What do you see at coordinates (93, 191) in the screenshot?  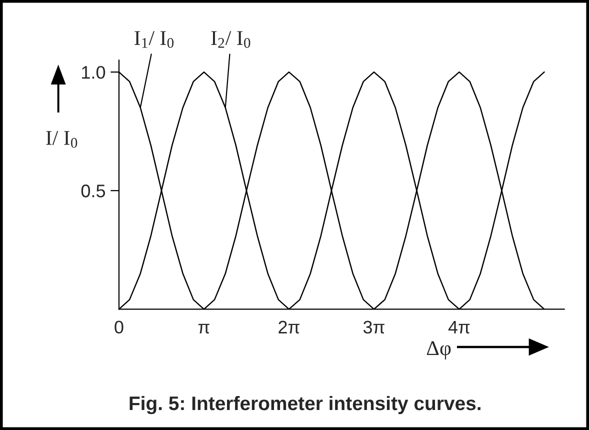 I see `y-tick-label: 0.5` at bounding box center [93, 191].